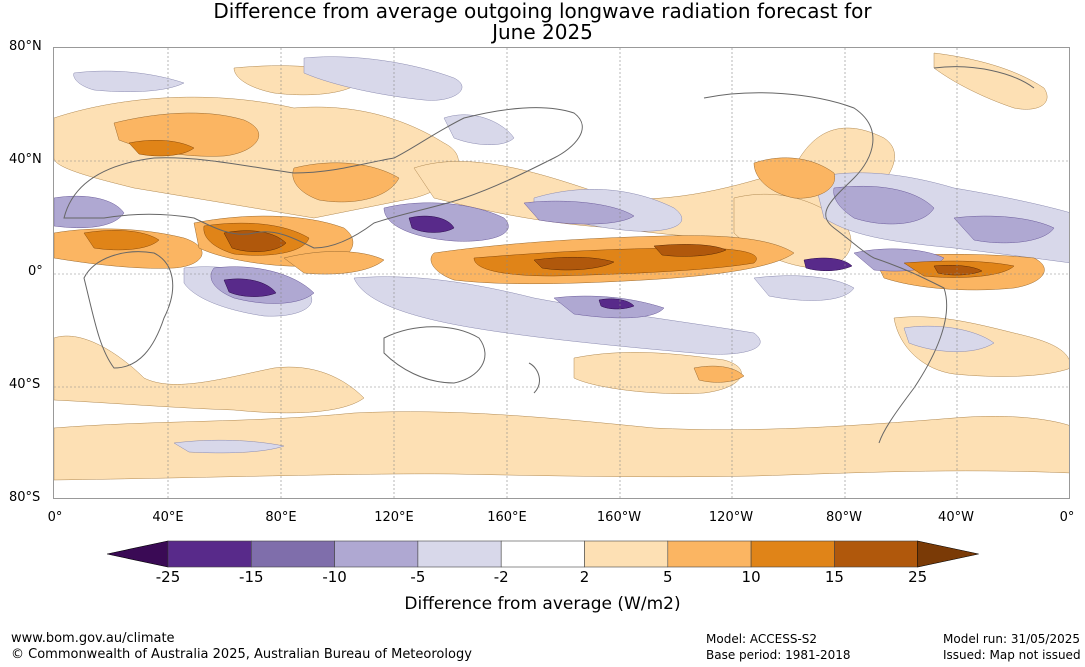  Describe the element at coordinates (25, 497) in the screenshot. I see `lat-label-80s: 80°S` at that location.